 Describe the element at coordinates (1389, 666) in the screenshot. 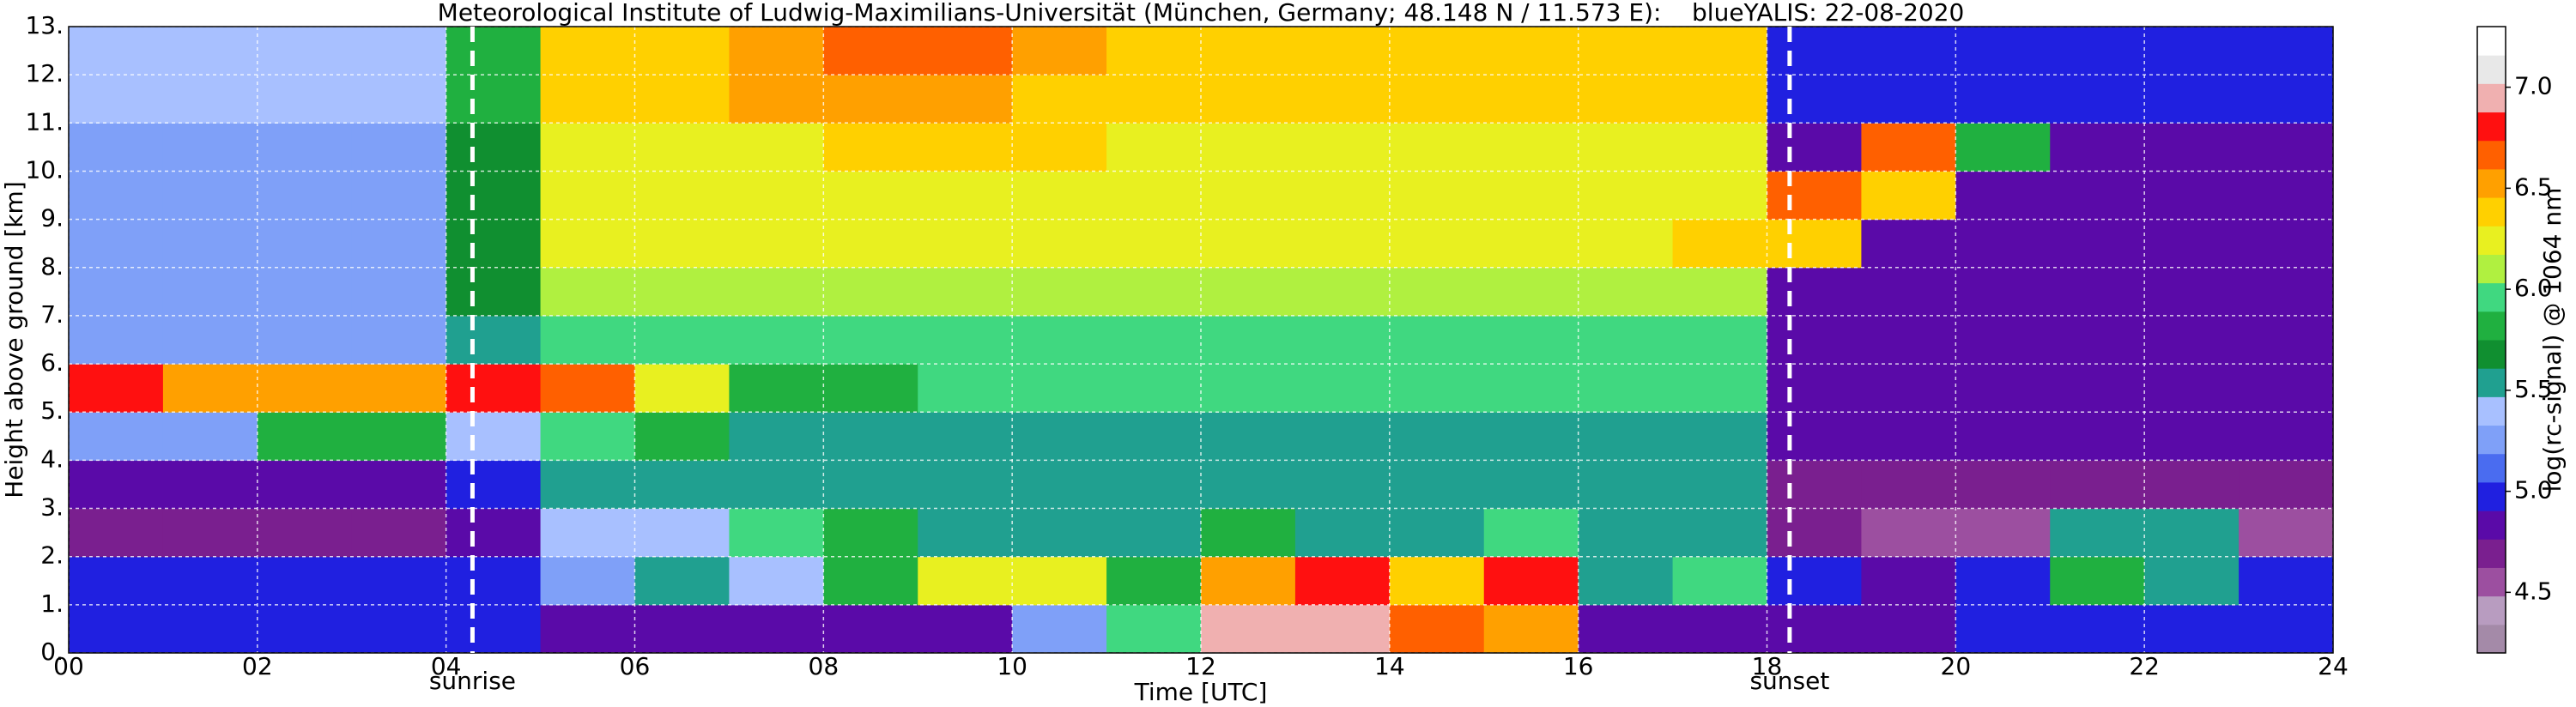

I see `x-tick-label: 14` at that location.